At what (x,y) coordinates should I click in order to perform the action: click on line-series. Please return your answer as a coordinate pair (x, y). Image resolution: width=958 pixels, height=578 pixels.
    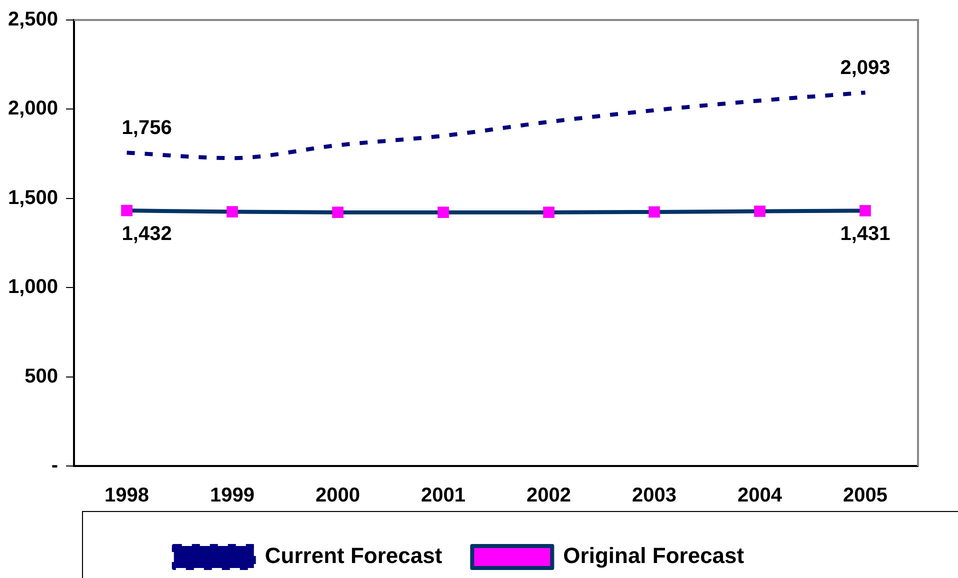
    Looking at the image, I should click on (496, 125).